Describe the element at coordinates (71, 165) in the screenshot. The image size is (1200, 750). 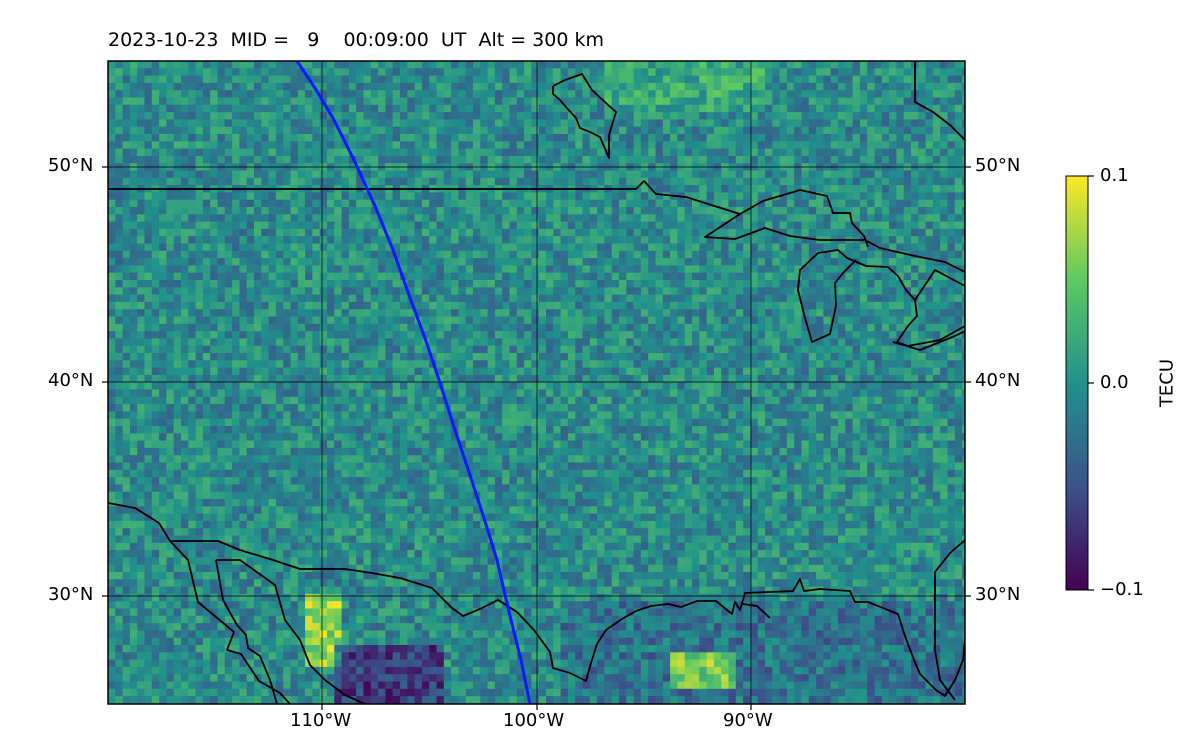
I see `lat-label-50n-left: 50°N` at that location.